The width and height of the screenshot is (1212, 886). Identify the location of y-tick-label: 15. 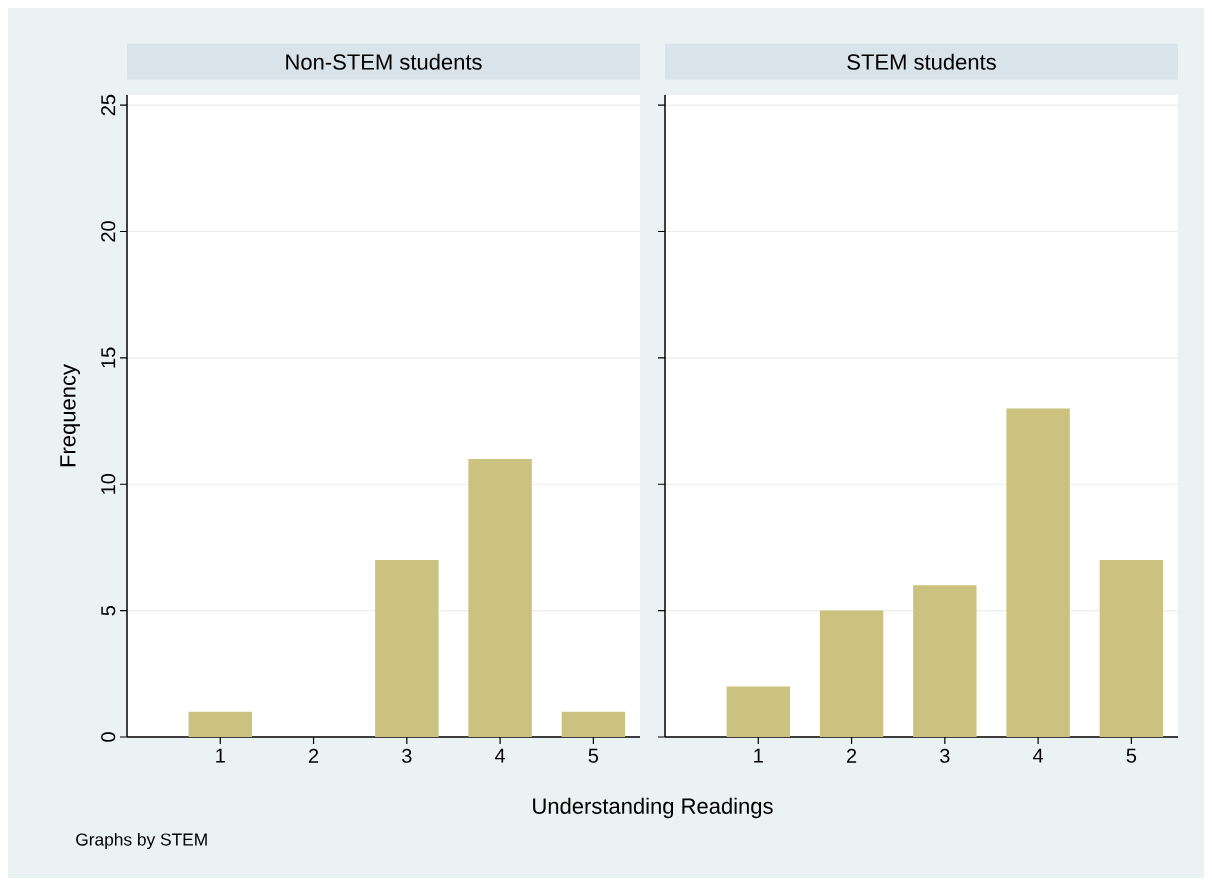
(108, 357).